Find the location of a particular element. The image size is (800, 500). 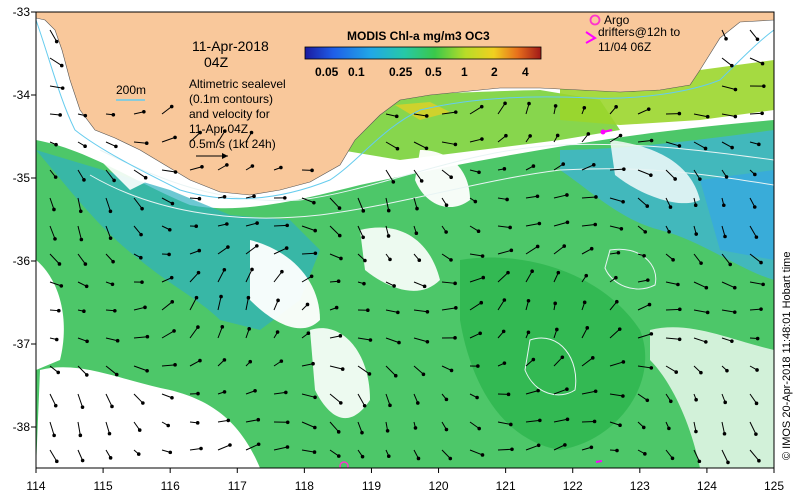

y-axis: -33 -34 -35 -36 -37 -38 is located at coordinates (24, 219).